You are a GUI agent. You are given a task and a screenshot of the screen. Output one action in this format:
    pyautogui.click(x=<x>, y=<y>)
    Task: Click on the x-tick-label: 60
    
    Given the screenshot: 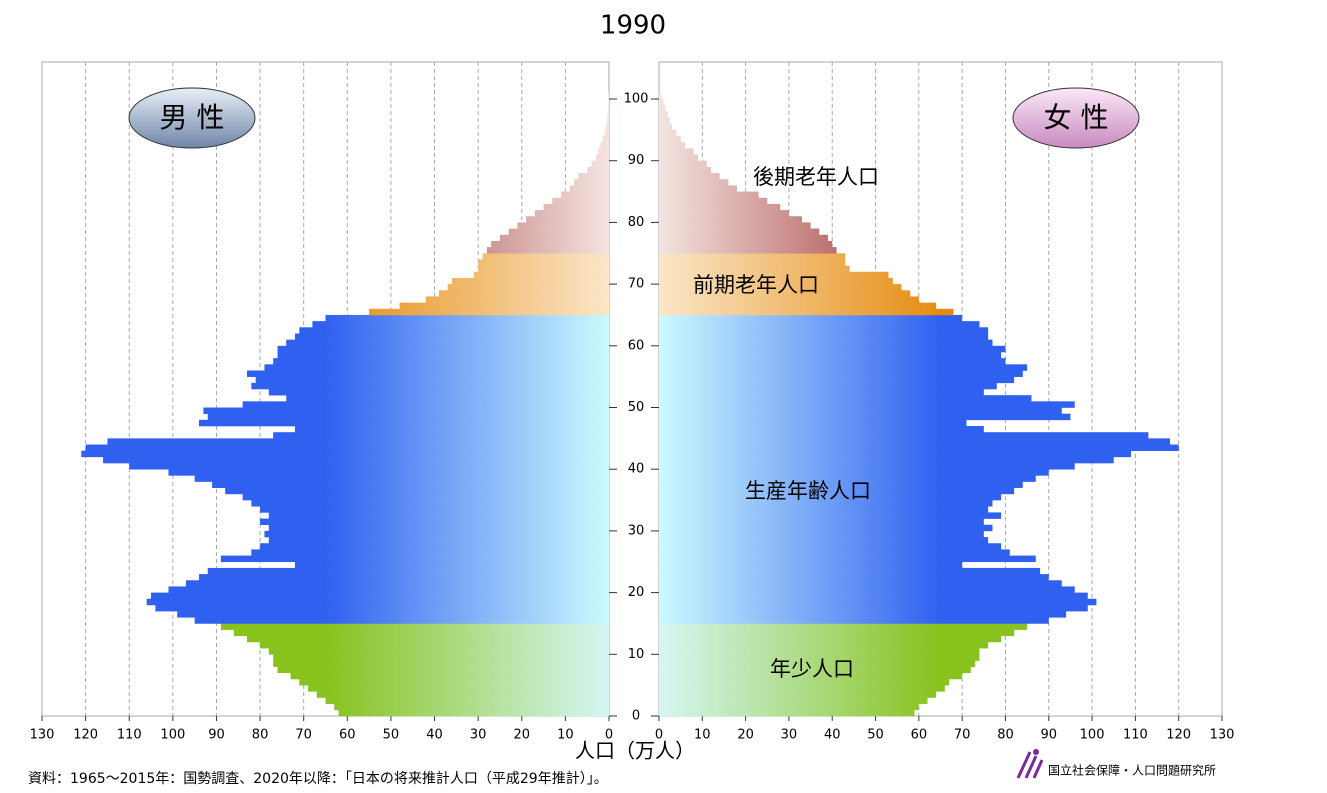 What is the action you would take?
    pyautogui.click(x=347, y=735)
    